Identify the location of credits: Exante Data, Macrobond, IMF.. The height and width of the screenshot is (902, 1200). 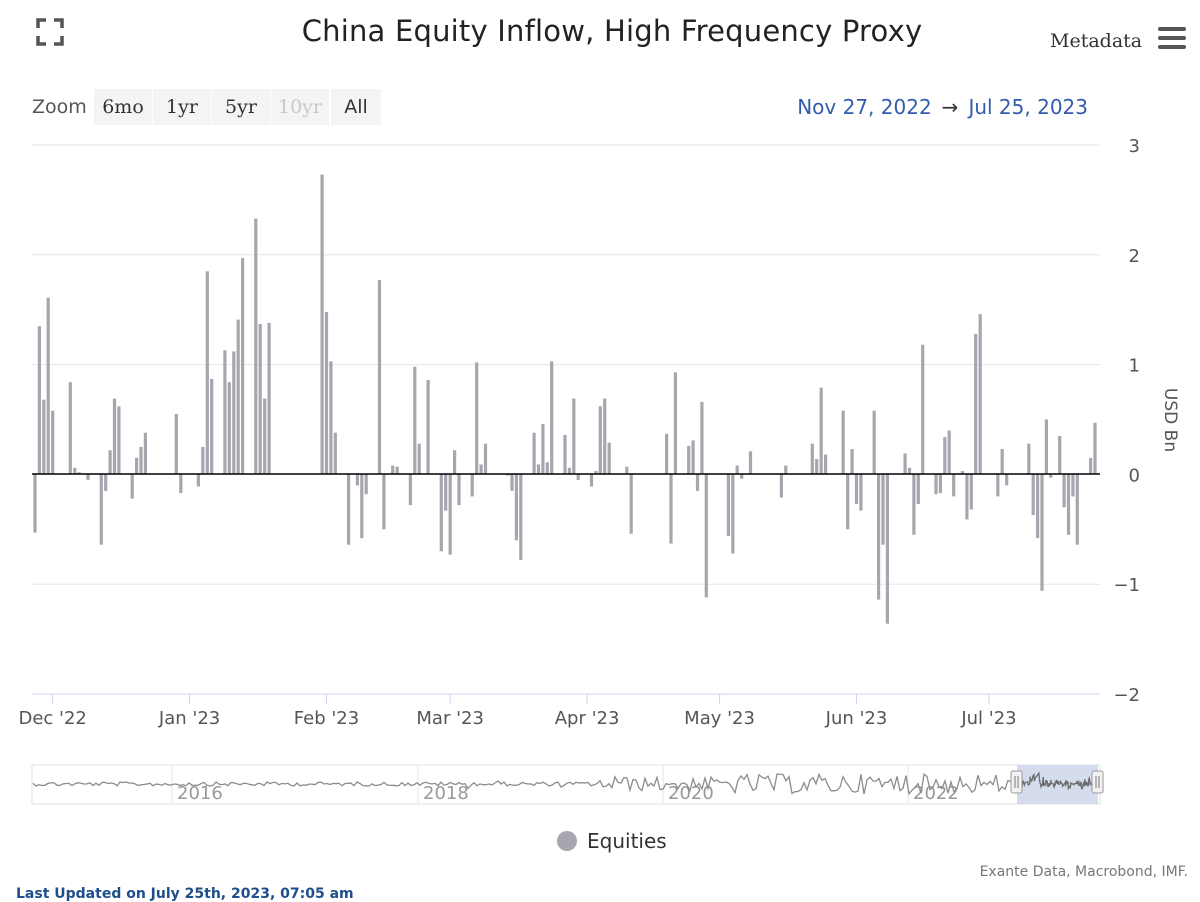
(1083, 872).